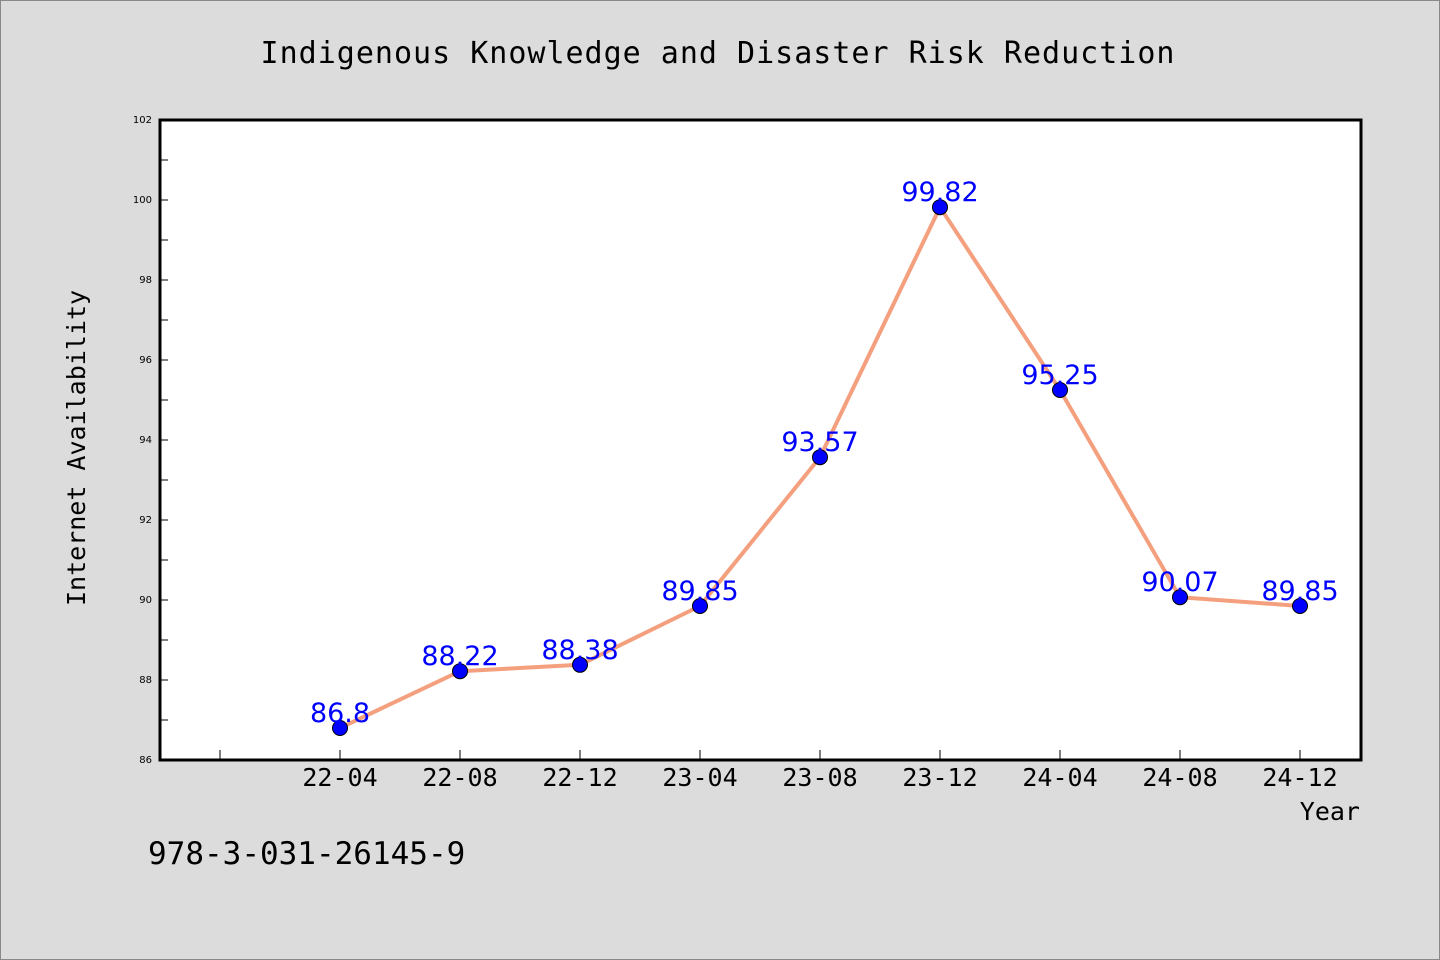  I want to click on x-tick-label: 24-12, so click(1299, 777).